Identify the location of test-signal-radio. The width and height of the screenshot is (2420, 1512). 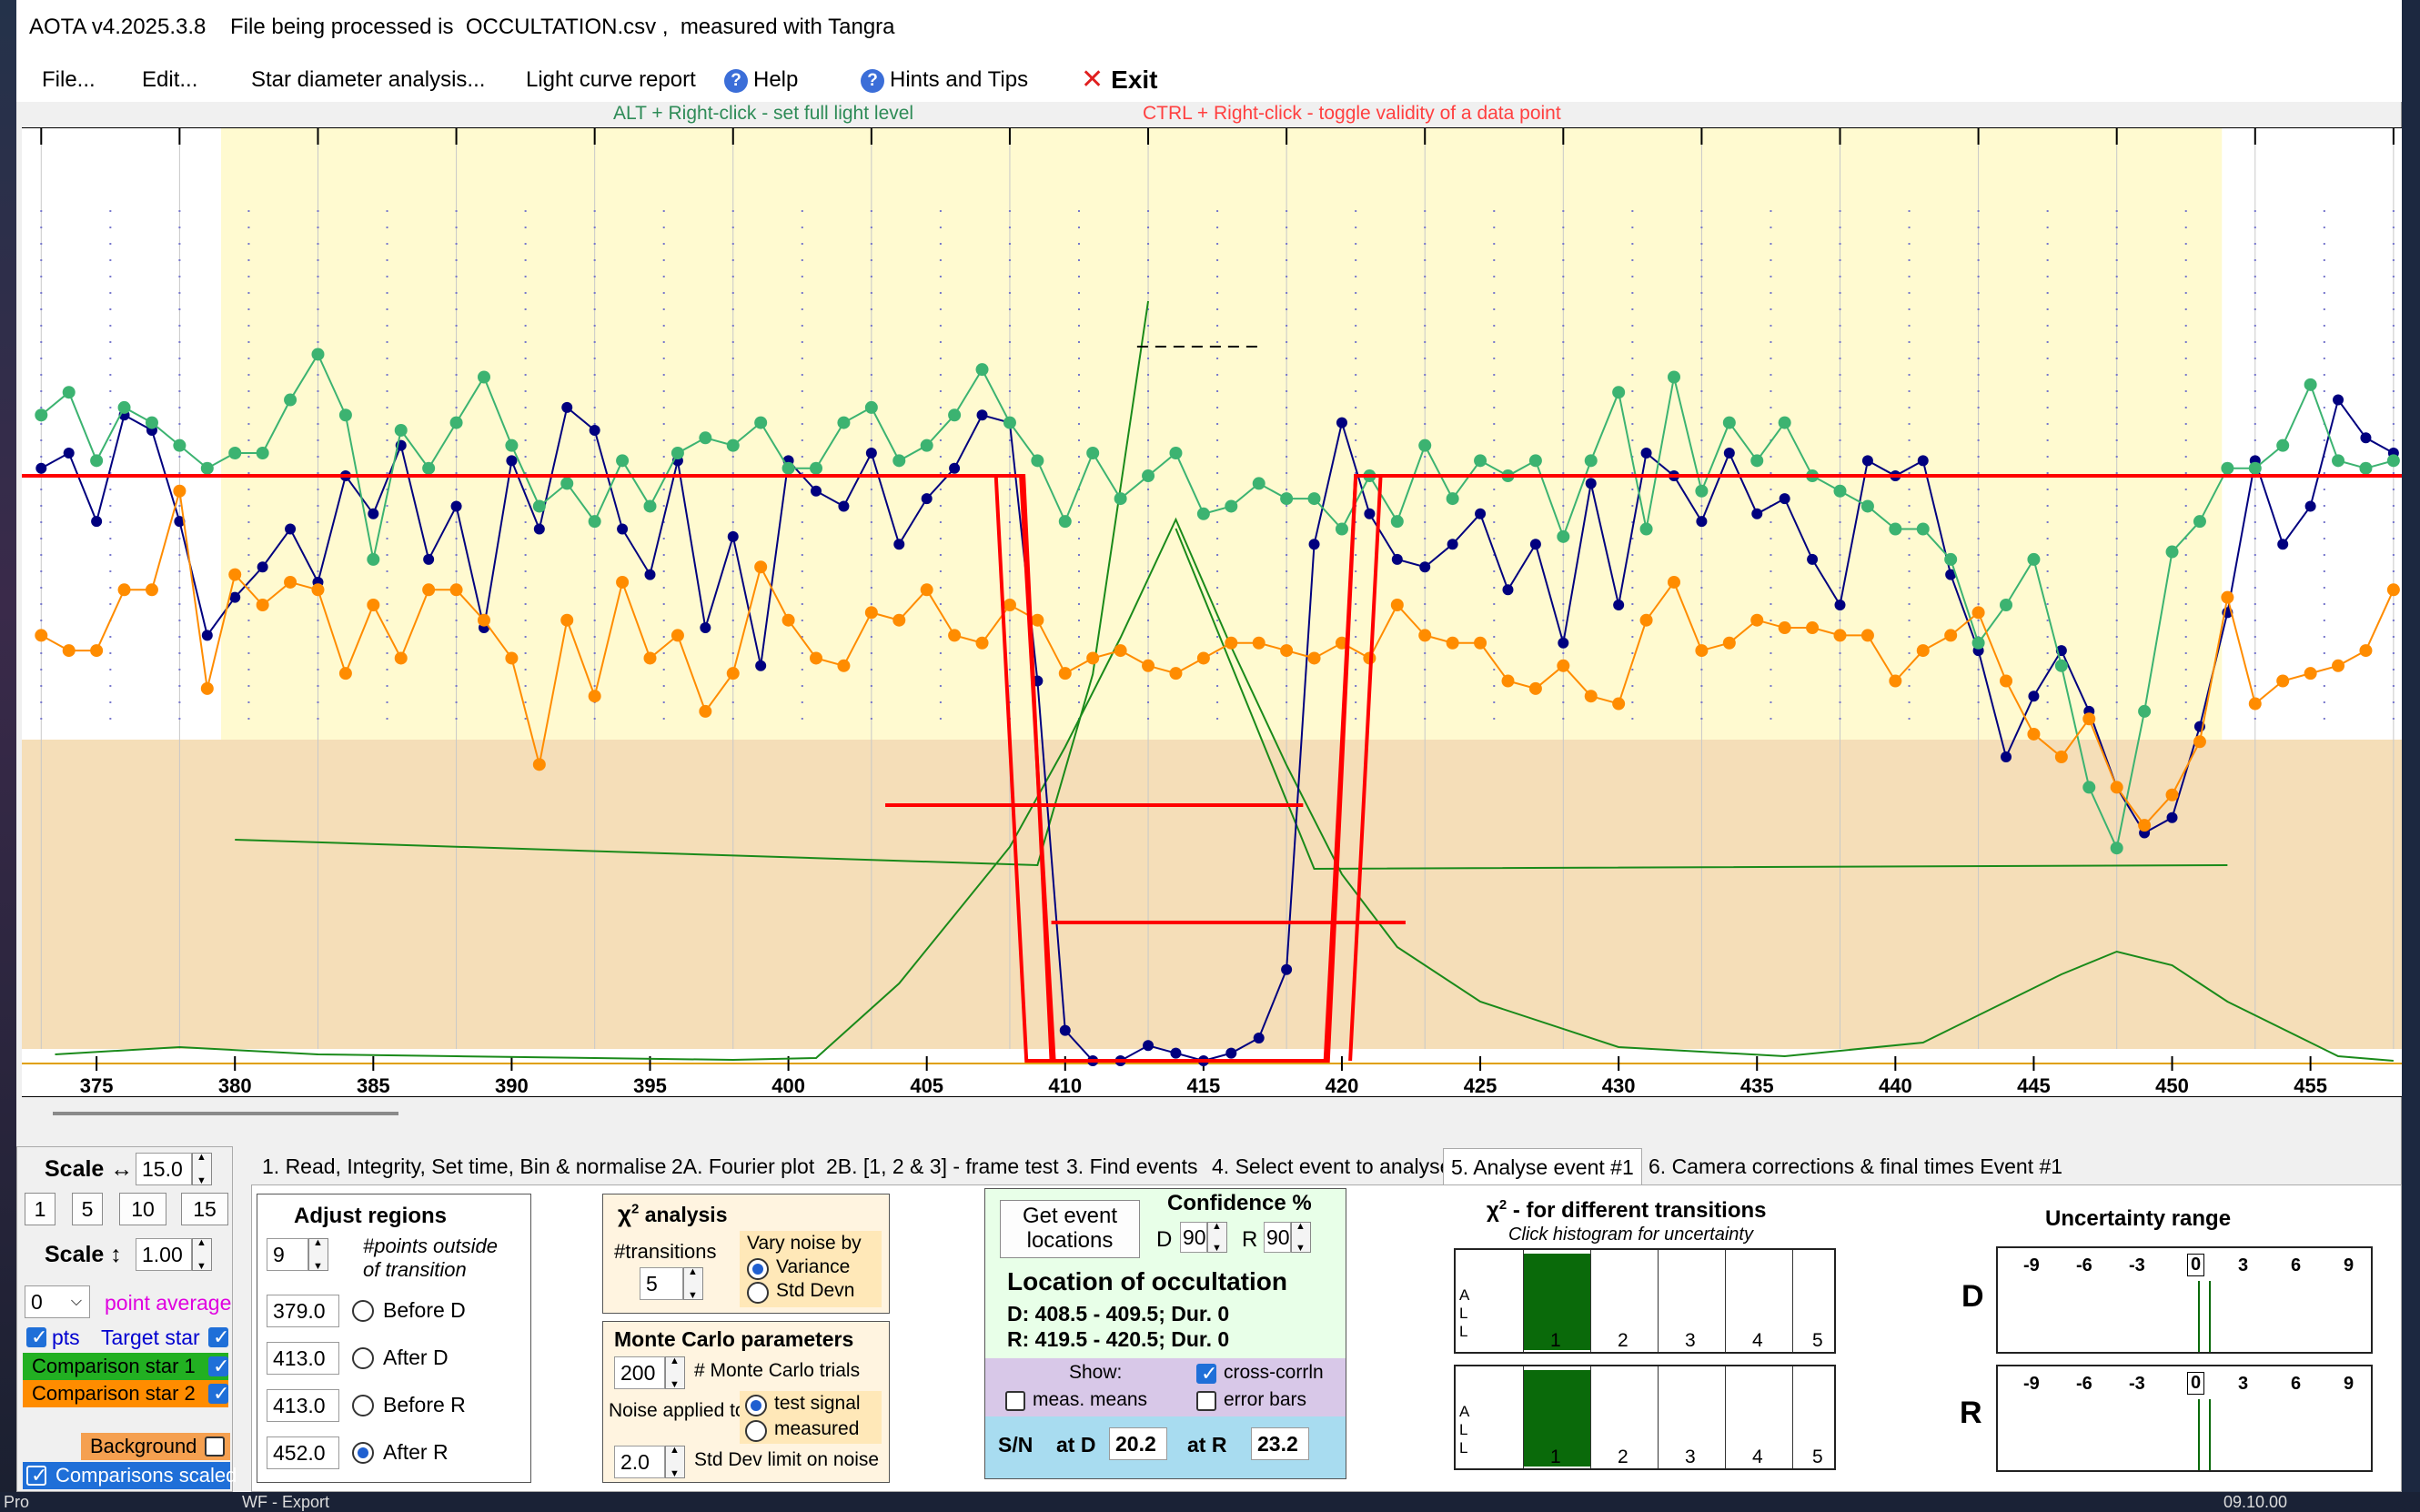
(756, 1406).